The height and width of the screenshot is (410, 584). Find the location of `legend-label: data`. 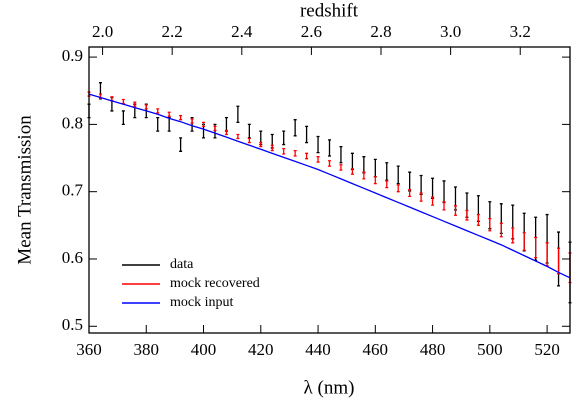

legend-label: data is located at coordinates (182, 264).